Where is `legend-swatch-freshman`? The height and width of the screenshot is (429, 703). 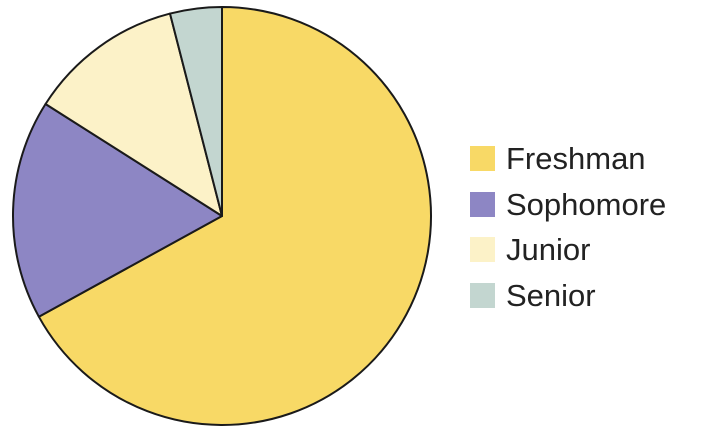 legend-swatch-freshman is located at coordinates (482, 159).